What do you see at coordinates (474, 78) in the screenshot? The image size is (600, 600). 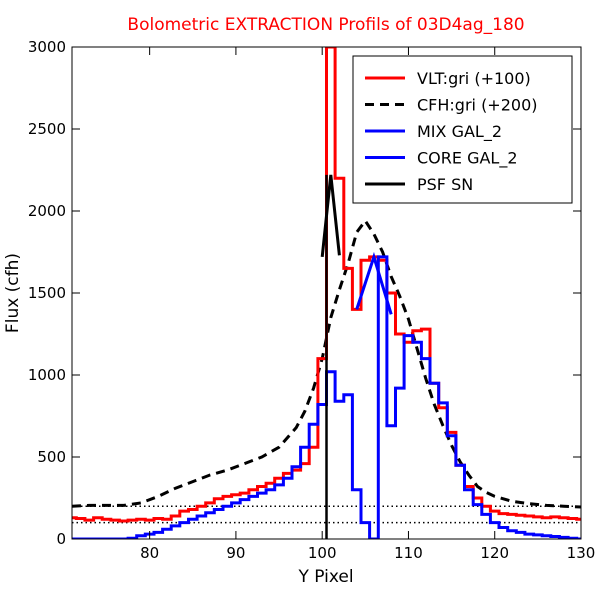 I see `legend-label-vlt-gri-100: VLT:gri (+100)` at bounding box center [474, 78].